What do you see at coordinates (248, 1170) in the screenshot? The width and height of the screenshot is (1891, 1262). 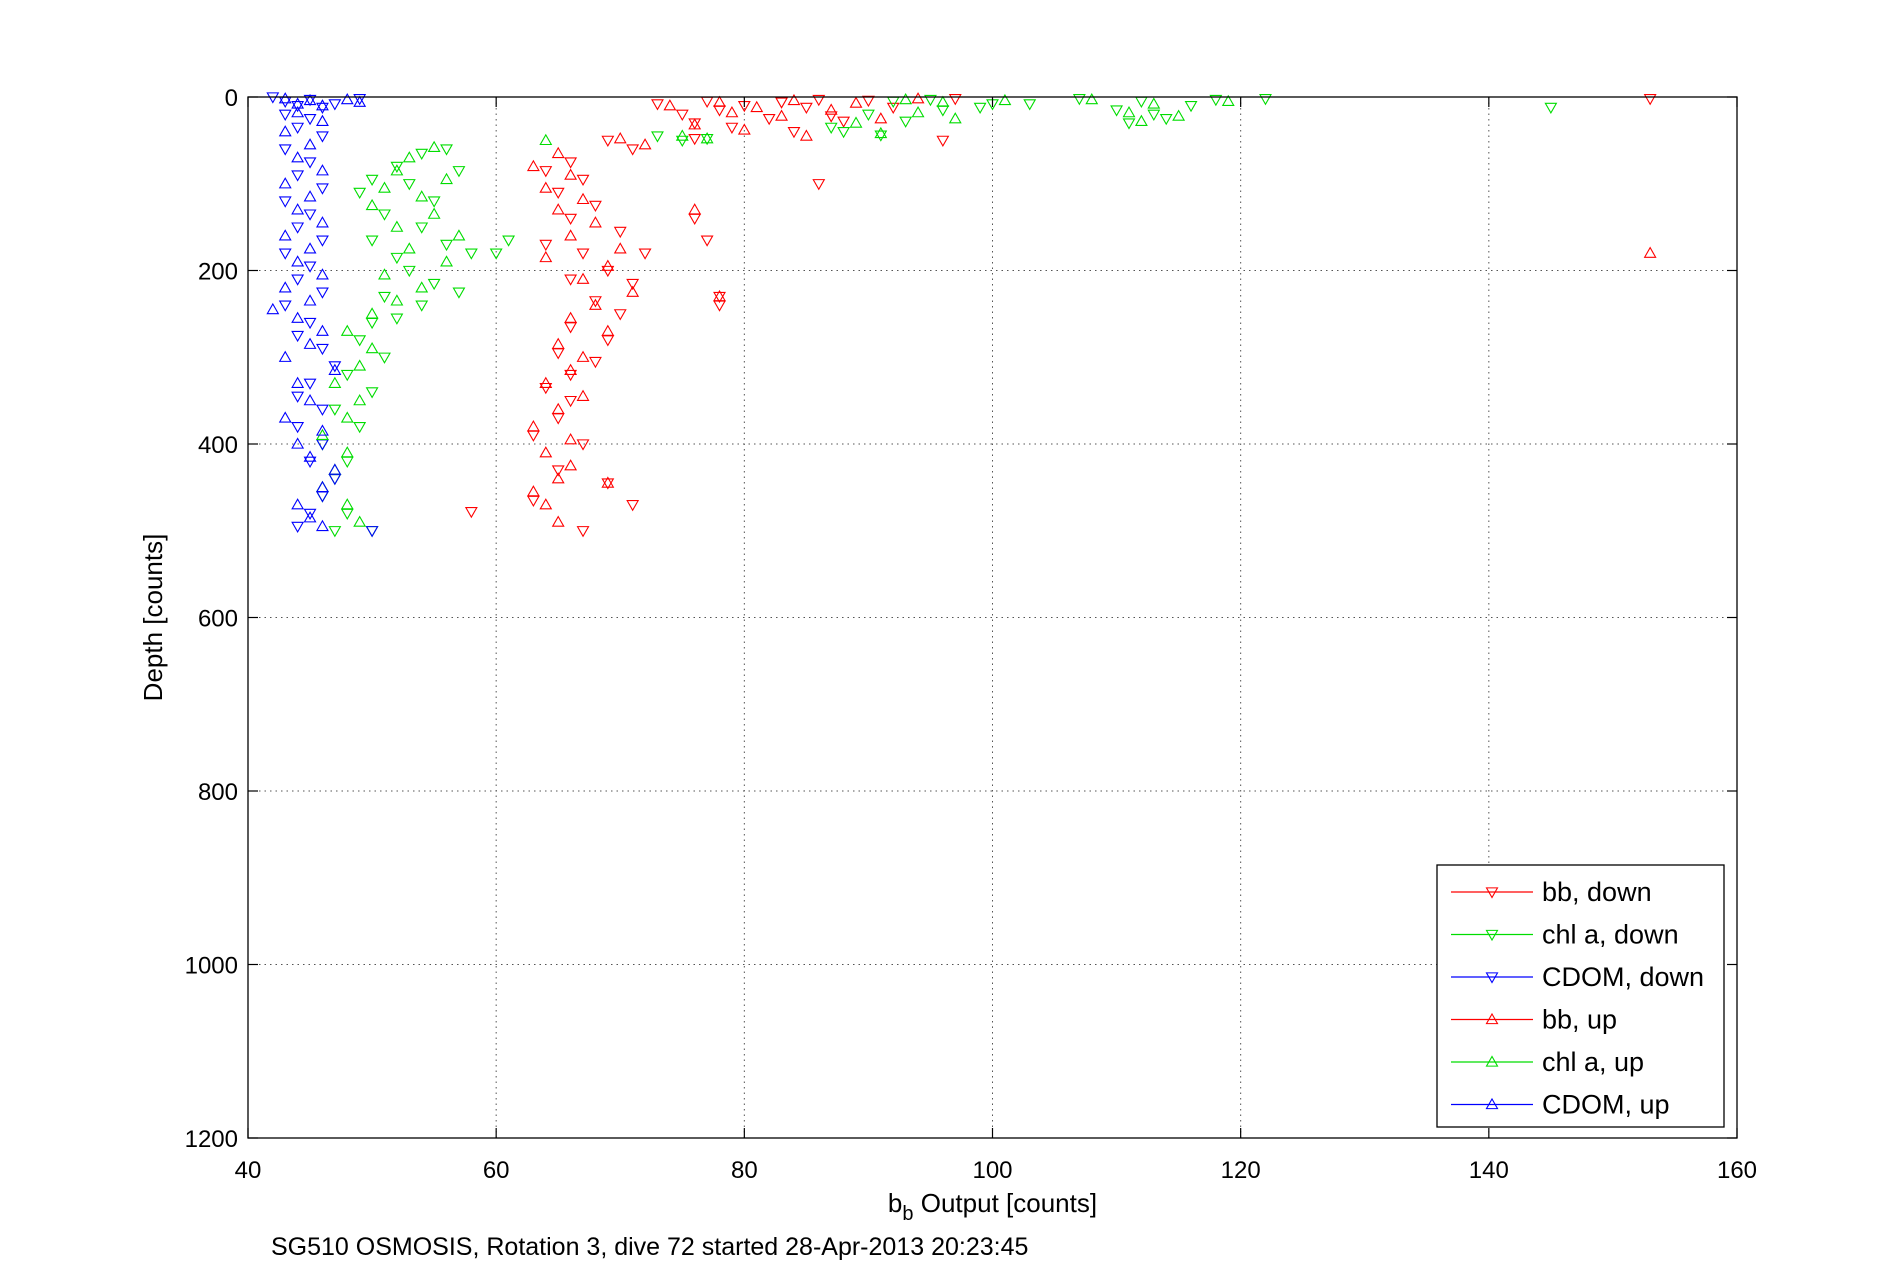 I see `x-tick-label: 40` at bounding box center [248, 1170].